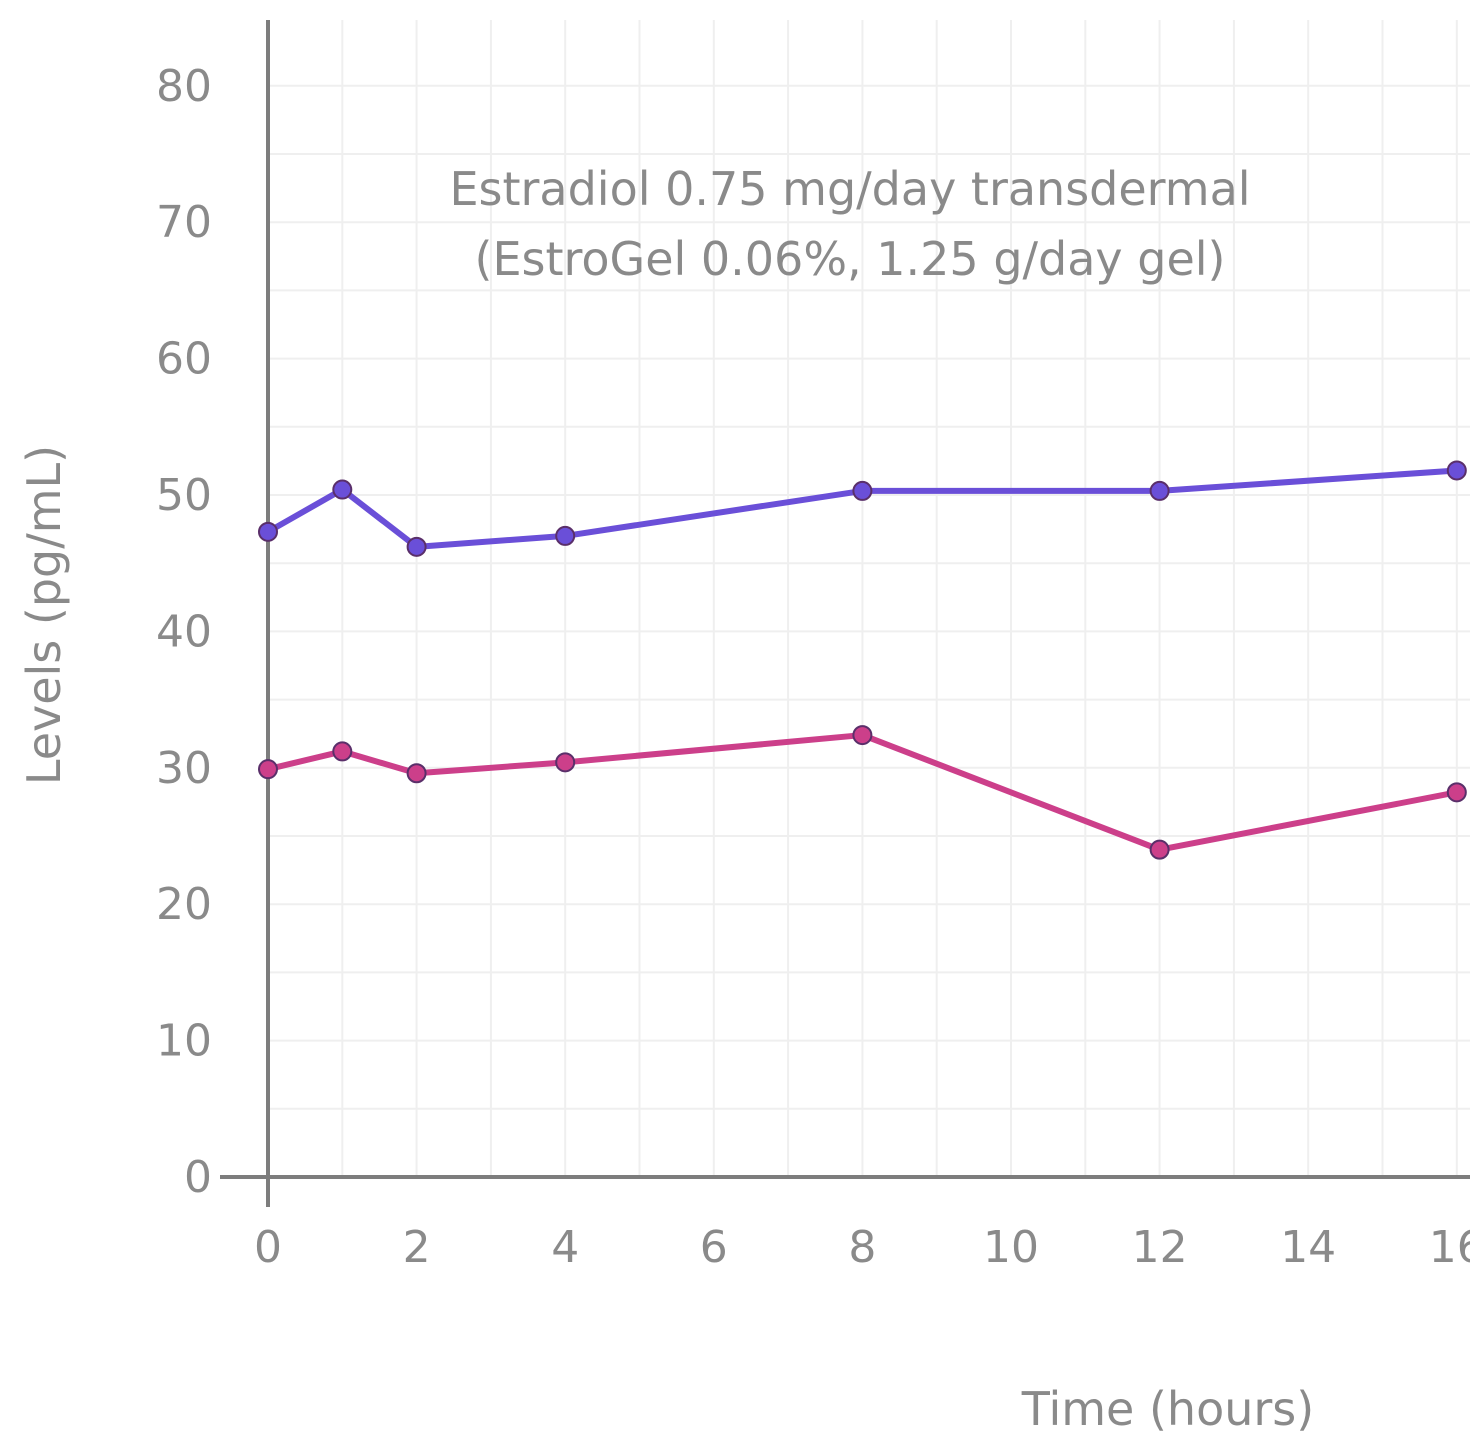 The height and width of the screenshot is (1437, 1470). Describe the element at coordinates (184, 904) in the screenshot. I see `y-tick-label: 20` at that location.